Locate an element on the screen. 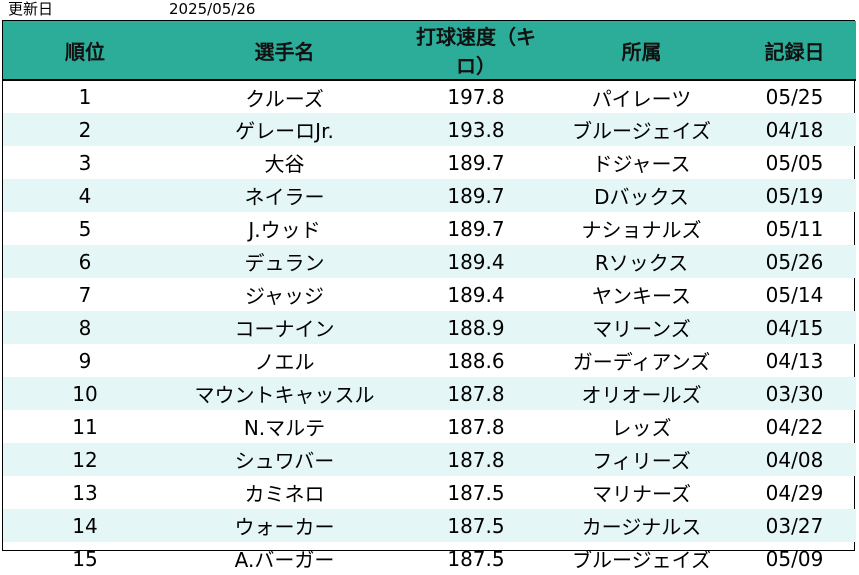  cell-team: ドジャース is located at coordinates (641, 164).